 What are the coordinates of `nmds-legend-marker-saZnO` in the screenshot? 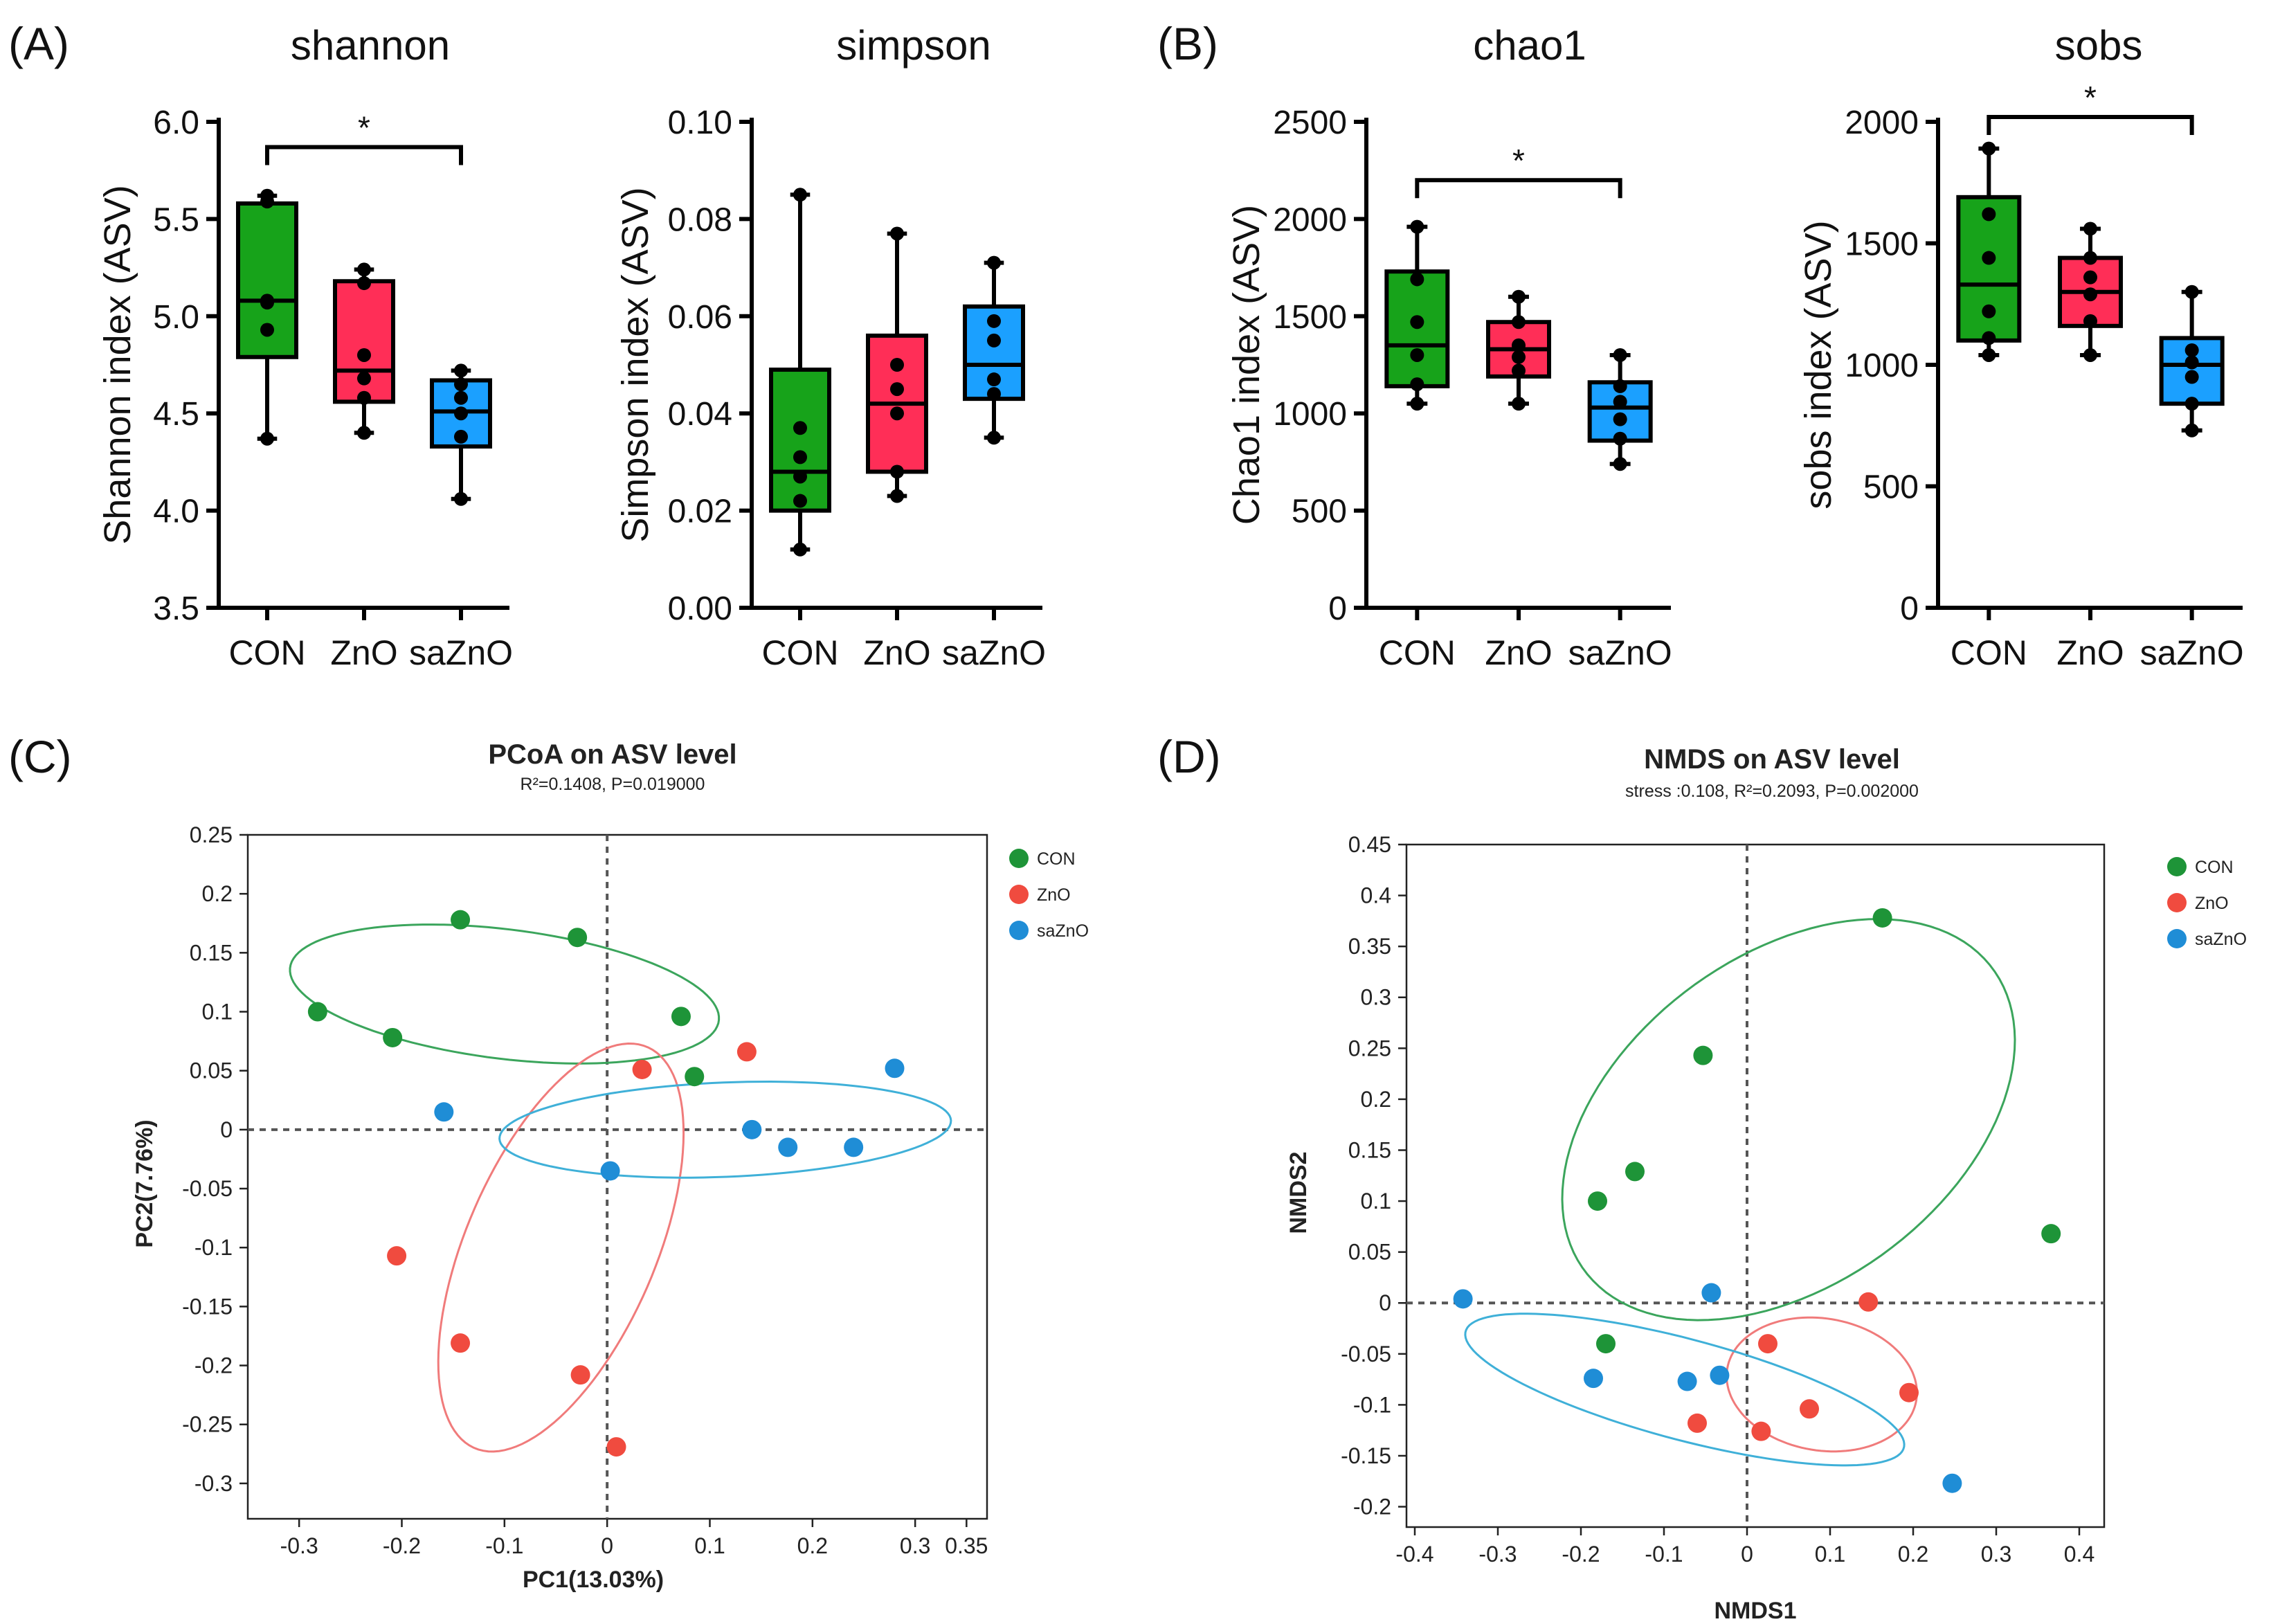 It's located at (2177, 938).